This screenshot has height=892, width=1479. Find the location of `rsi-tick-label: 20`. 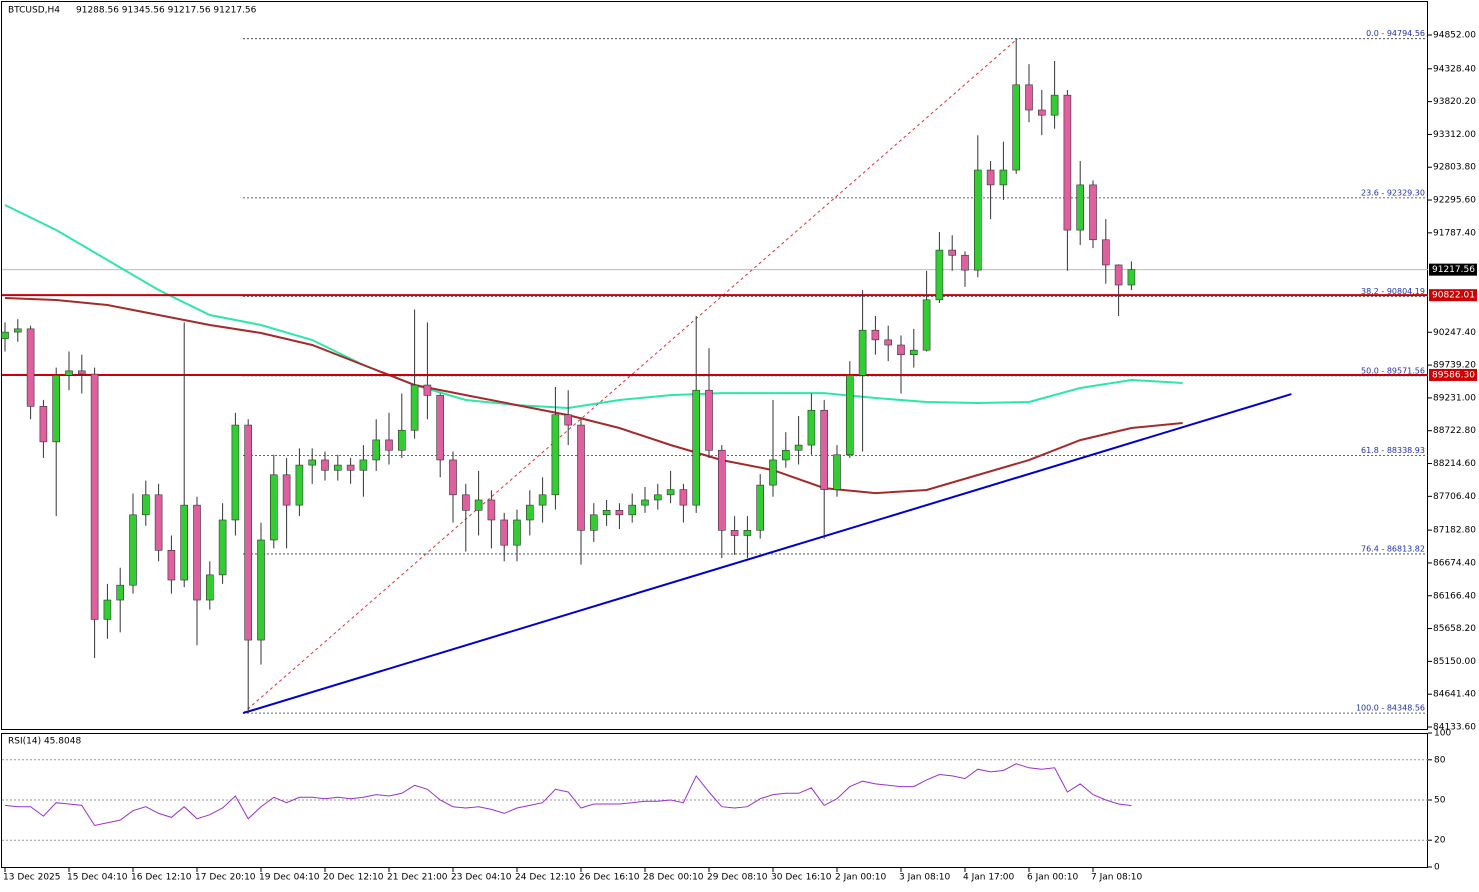

rsi-tick-label: 20 is located at coordinates (1440, 841).